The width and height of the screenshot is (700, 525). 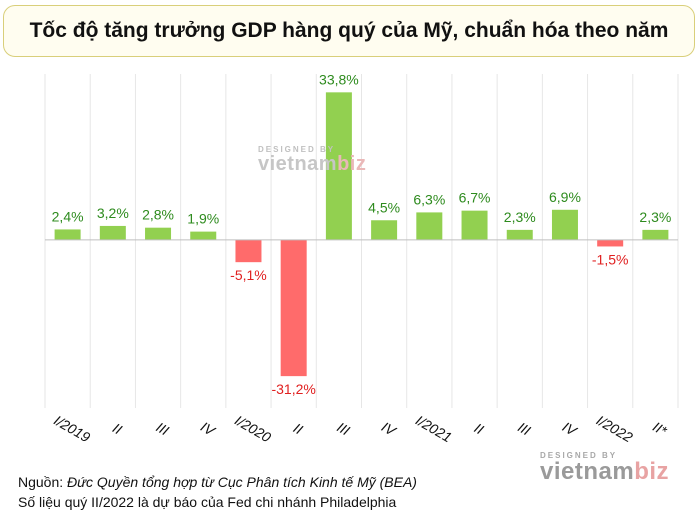 What do you see at coordinates (248, 275) in the screenshot?
I see `value-label-4: -5,1%` at bounding box center [248, 275].